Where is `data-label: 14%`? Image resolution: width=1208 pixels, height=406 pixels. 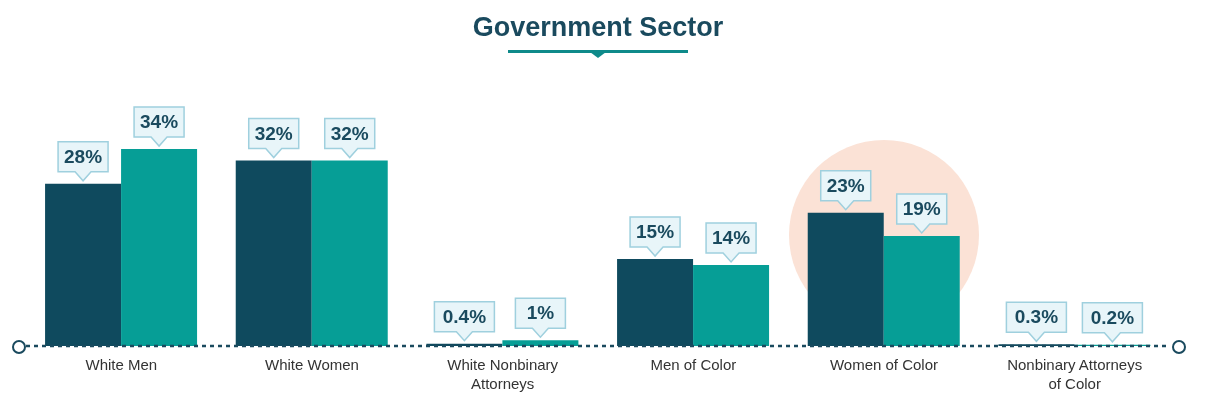
data-label: 14% is located at coordinates (731, 237).